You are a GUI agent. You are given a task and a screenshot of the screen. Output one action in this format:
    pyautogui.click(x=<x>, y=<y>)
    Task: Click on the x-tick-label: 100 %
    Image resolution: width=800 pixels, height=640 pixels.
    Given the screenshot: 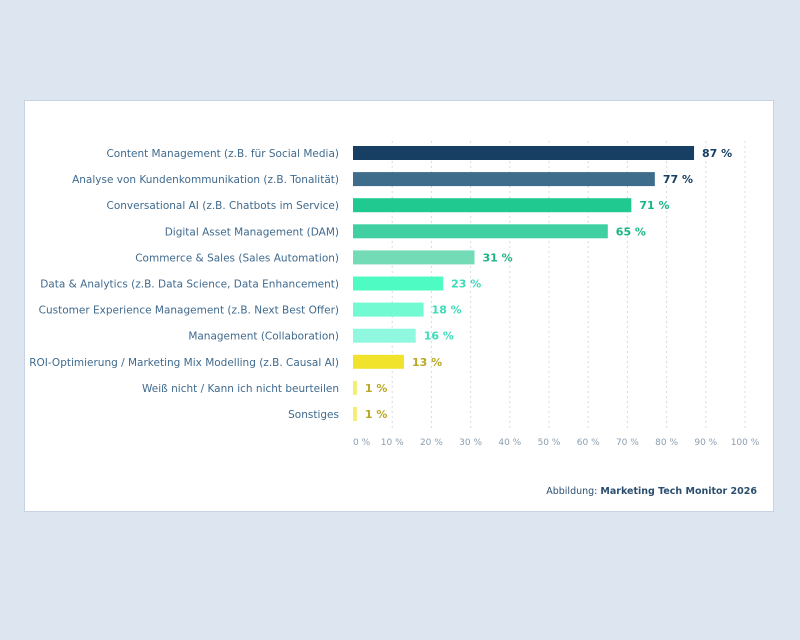 What is the action you would take?
    pyautogui.click(x=745, y=443)
    